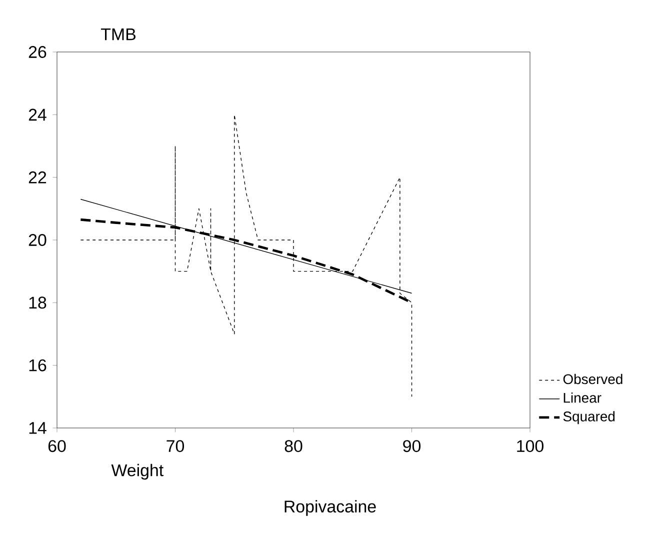 Image resolution: width=652 pixels, height=540 pixels. What do you see at coordinates (37, 177) in the screenshot?
I see `y-tick-label: 22` at bounding box center [37, 177].